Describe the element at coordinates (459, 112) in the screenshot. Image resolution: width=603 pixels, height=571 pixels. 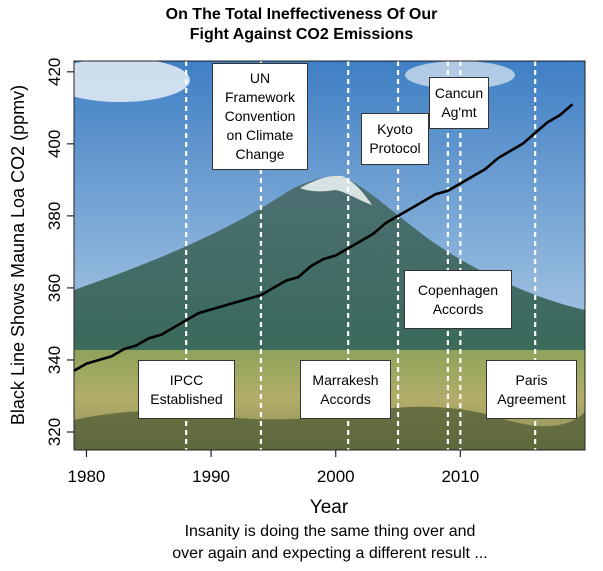
I see `event-annotation-text: Ag'mt` at that location.